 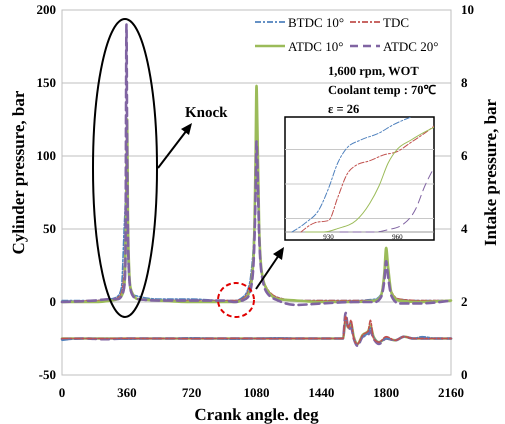 I want to click on legend-label: BTDC 10°, so click(x=316, y=22).